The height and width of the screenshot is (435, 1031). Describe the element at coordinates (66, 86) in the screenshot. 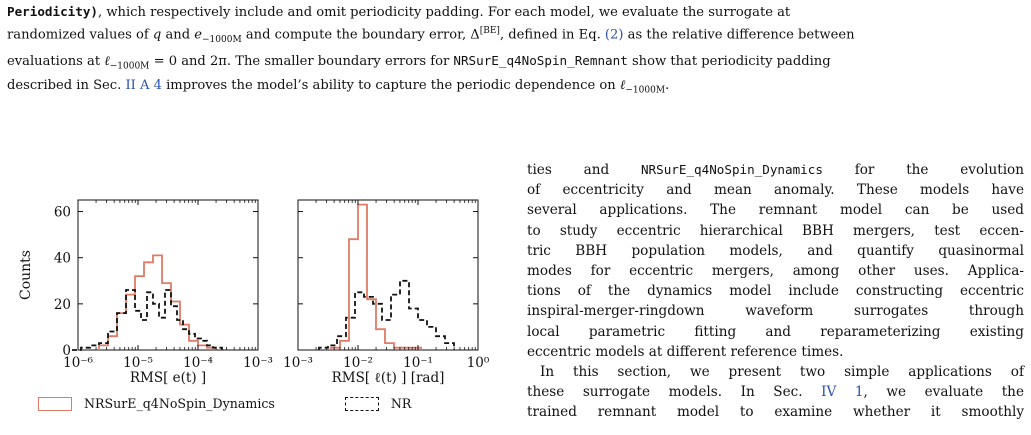

I see `caption-text: described in Sec.` at that location.